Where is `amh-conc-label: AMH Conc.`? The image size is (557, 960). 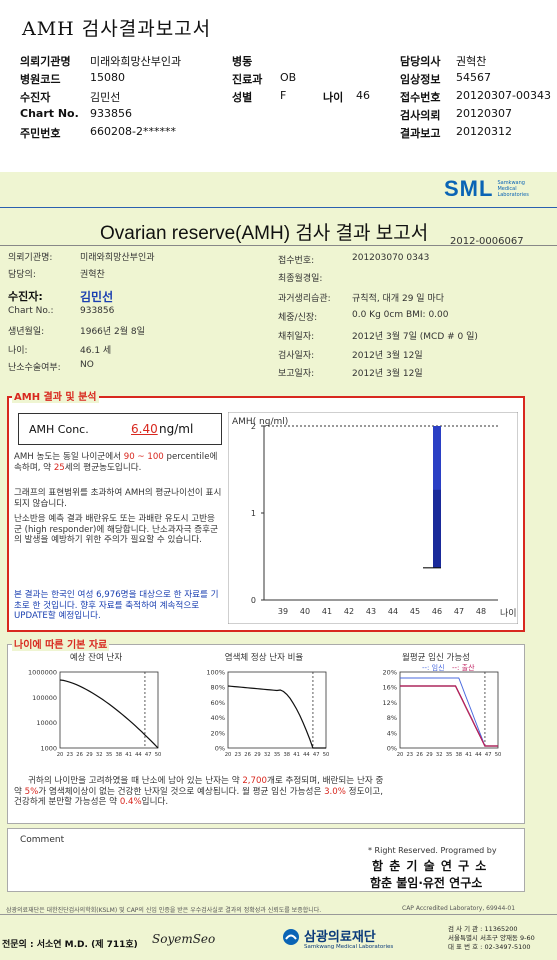 amh-conc-label: AMH Conc. is located at coordinates (59, 429).